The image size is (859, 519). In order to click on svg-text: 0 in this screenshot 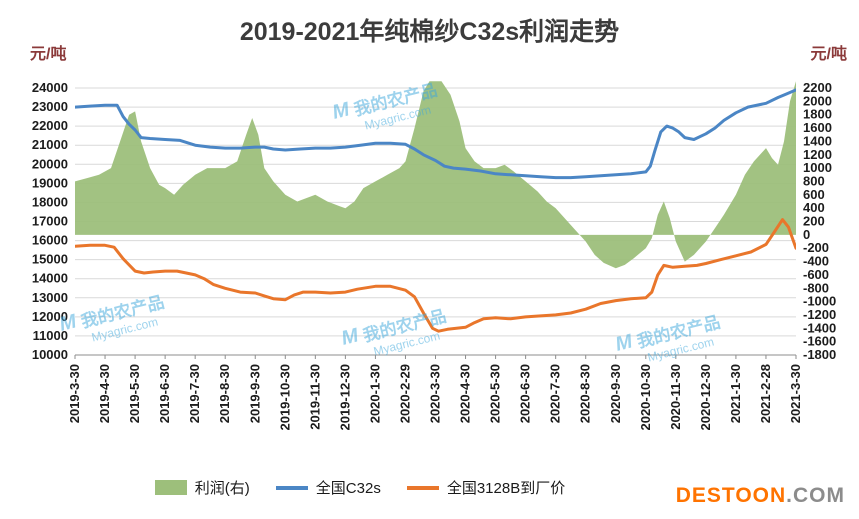, I will do `click(806, 234)`.